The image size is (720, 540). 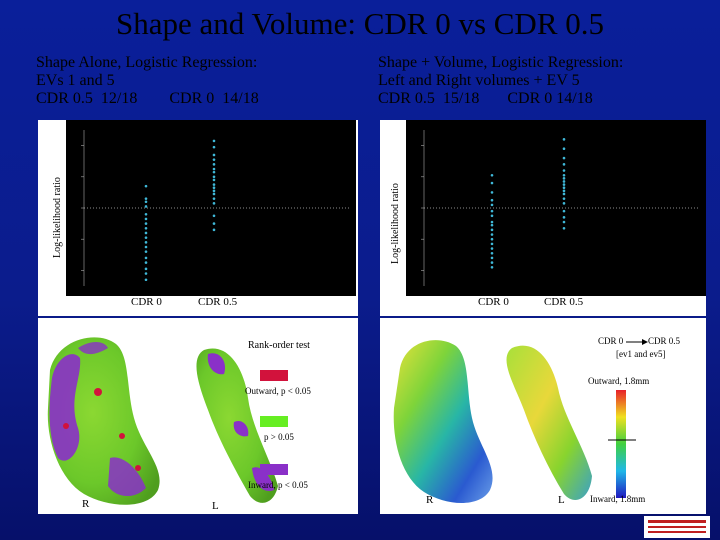 I want to click on legend-swatch-inward, so click(x=274, y=469).